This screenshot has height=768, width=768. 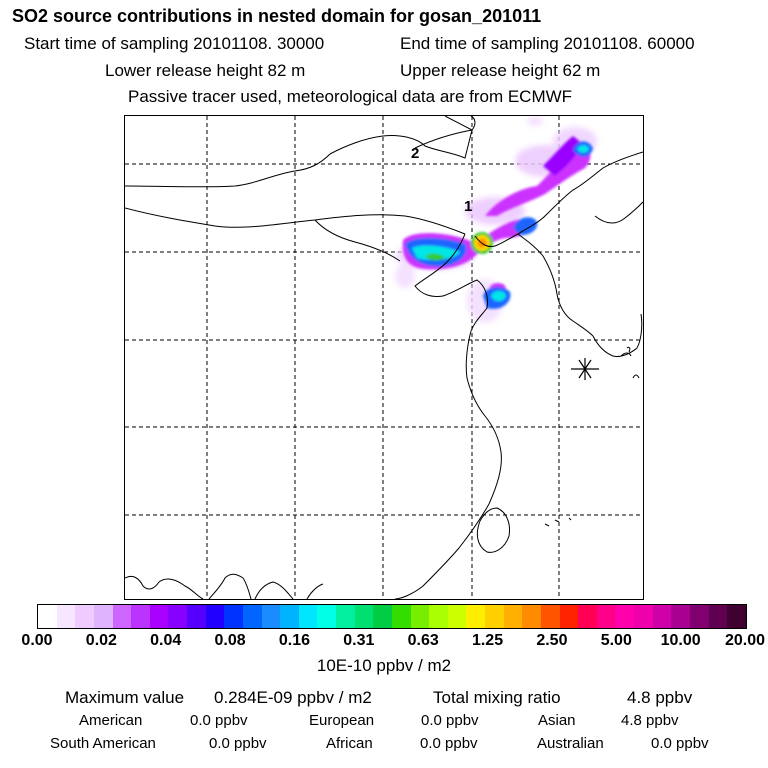 I want to click on so2-plume, so click(x=496, y=219).